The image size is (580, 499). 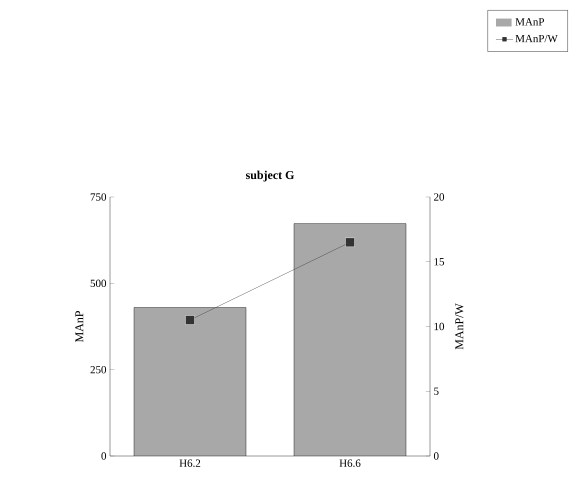 What do you see at coordinates (98, 370) in the screenshot?
I see `y-tick-label: 250` at bounding box center [98, 370].